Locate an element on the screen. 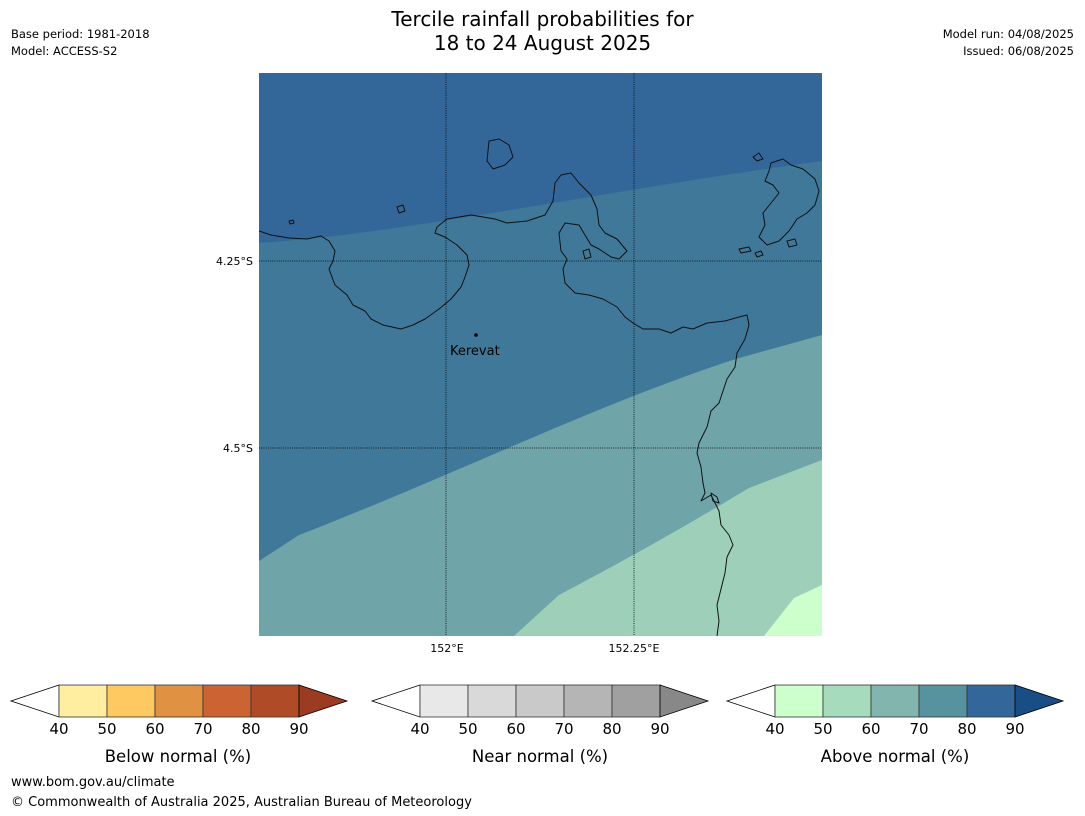 This screenshot has width=1085, height=816. colorbar-above-normal: 40 50 60 70 80 90 Above normal (%) is located at coordinates (895, 725).